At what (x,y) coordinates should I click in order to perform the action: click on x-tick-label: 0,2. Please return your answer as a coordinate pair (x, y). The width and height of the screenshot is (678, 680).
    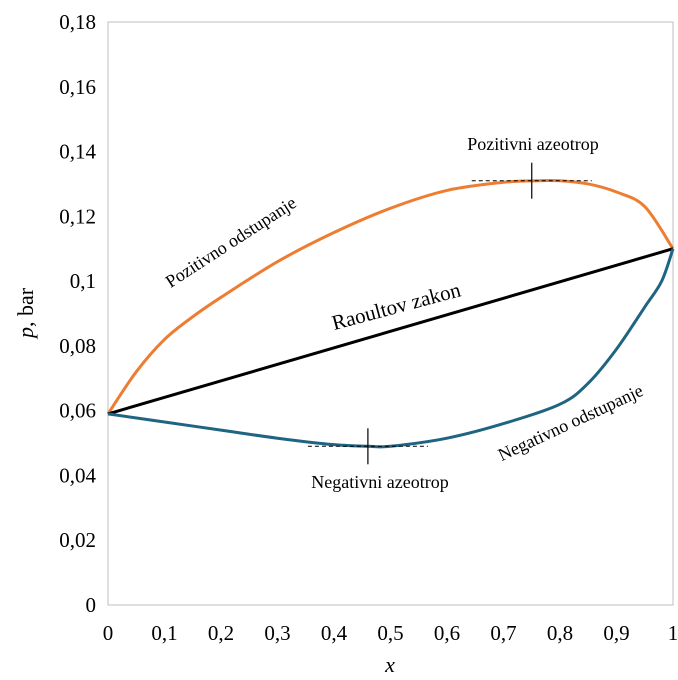
    Looking at the image, I should click on (221, 633).